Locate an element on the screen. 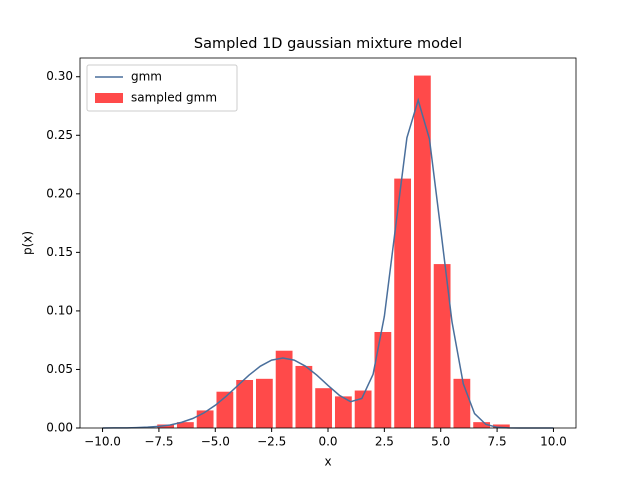 The height and width of the screenshot is (480, 640). y-tick-label: 0.00 is located at coordinates (59, 428).